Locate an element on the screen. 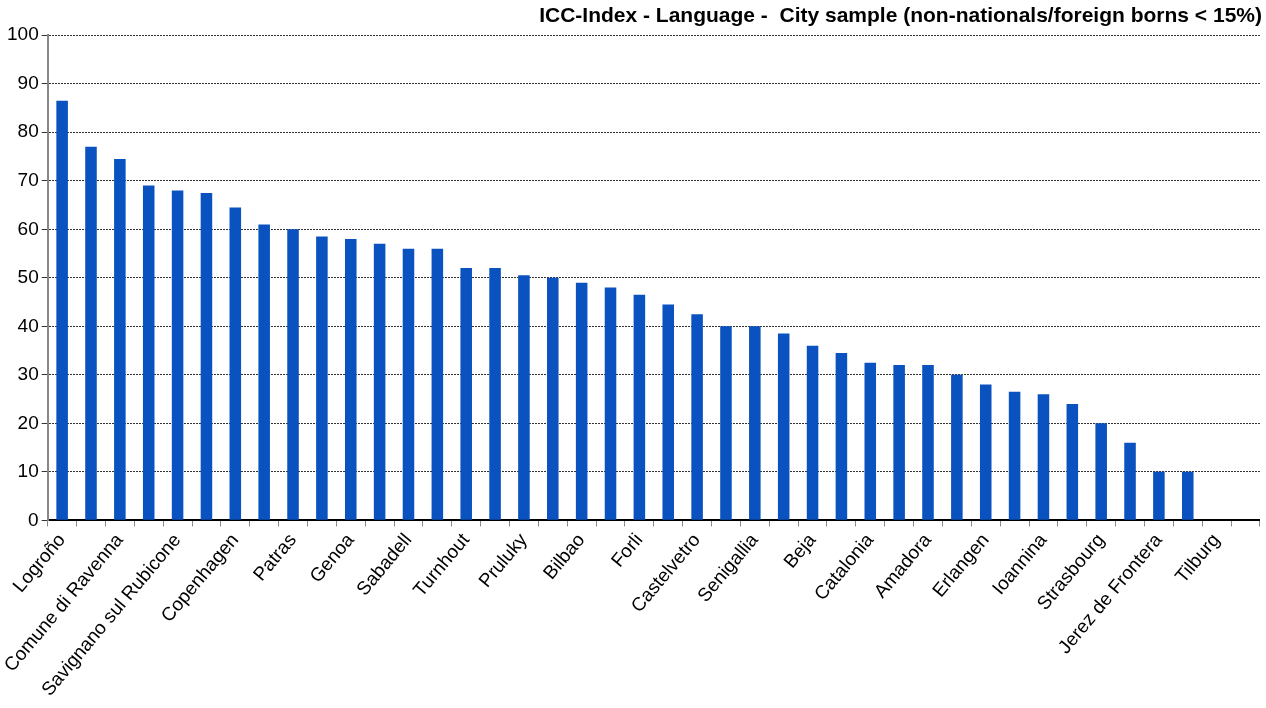 The height and width of the screenshot is (708, 1266). chart-title: ICC-Index - Language - City sample (non-nationals/foreign borns < 15%) is located at coordinates (900, 15).